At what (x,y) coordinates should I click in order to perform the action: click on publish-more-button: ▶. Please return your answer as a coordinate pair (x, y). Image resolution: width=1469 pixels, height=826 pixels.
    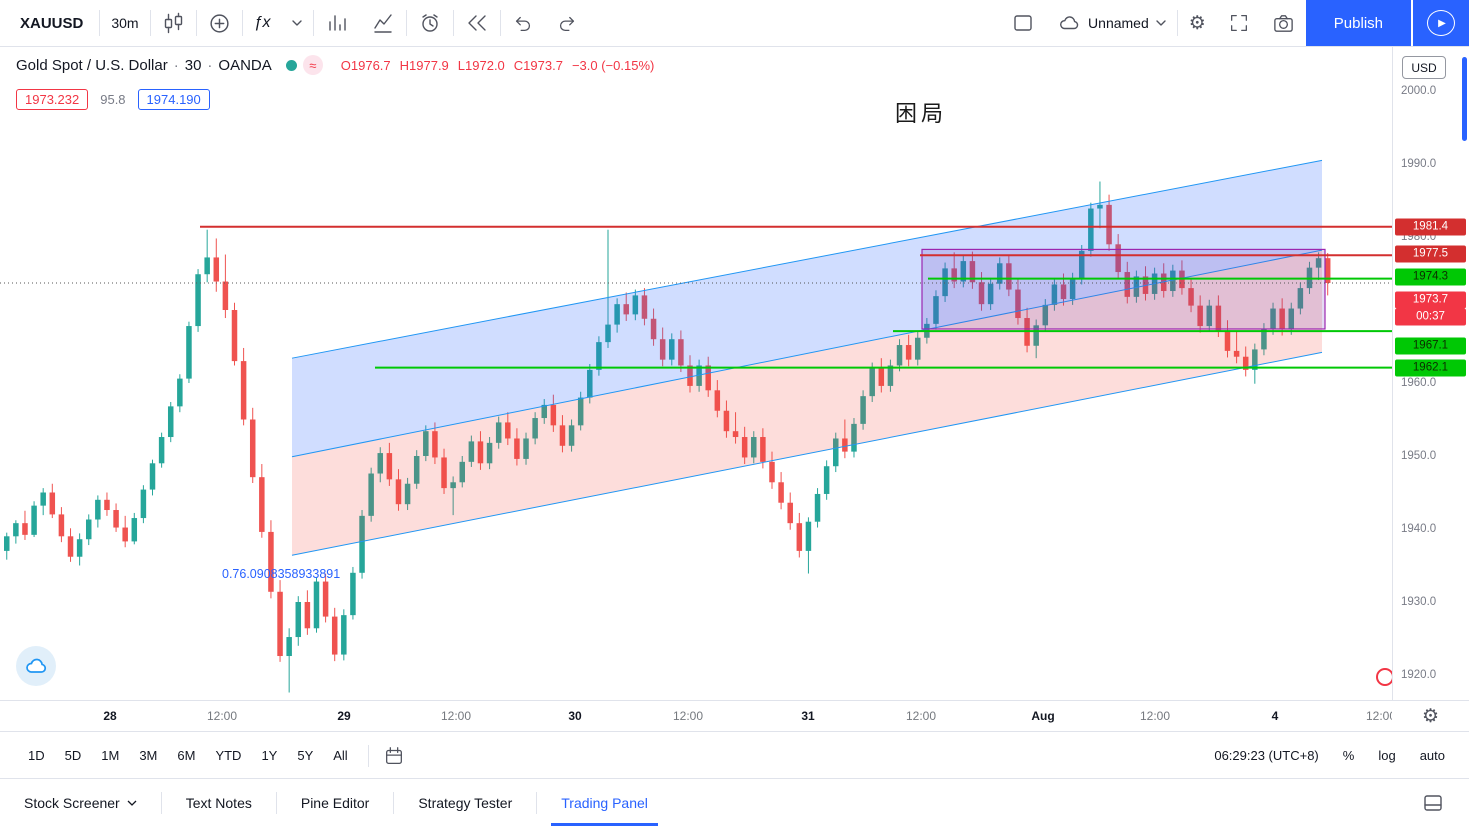
    Looking at the image, I should click on (1441, 23).